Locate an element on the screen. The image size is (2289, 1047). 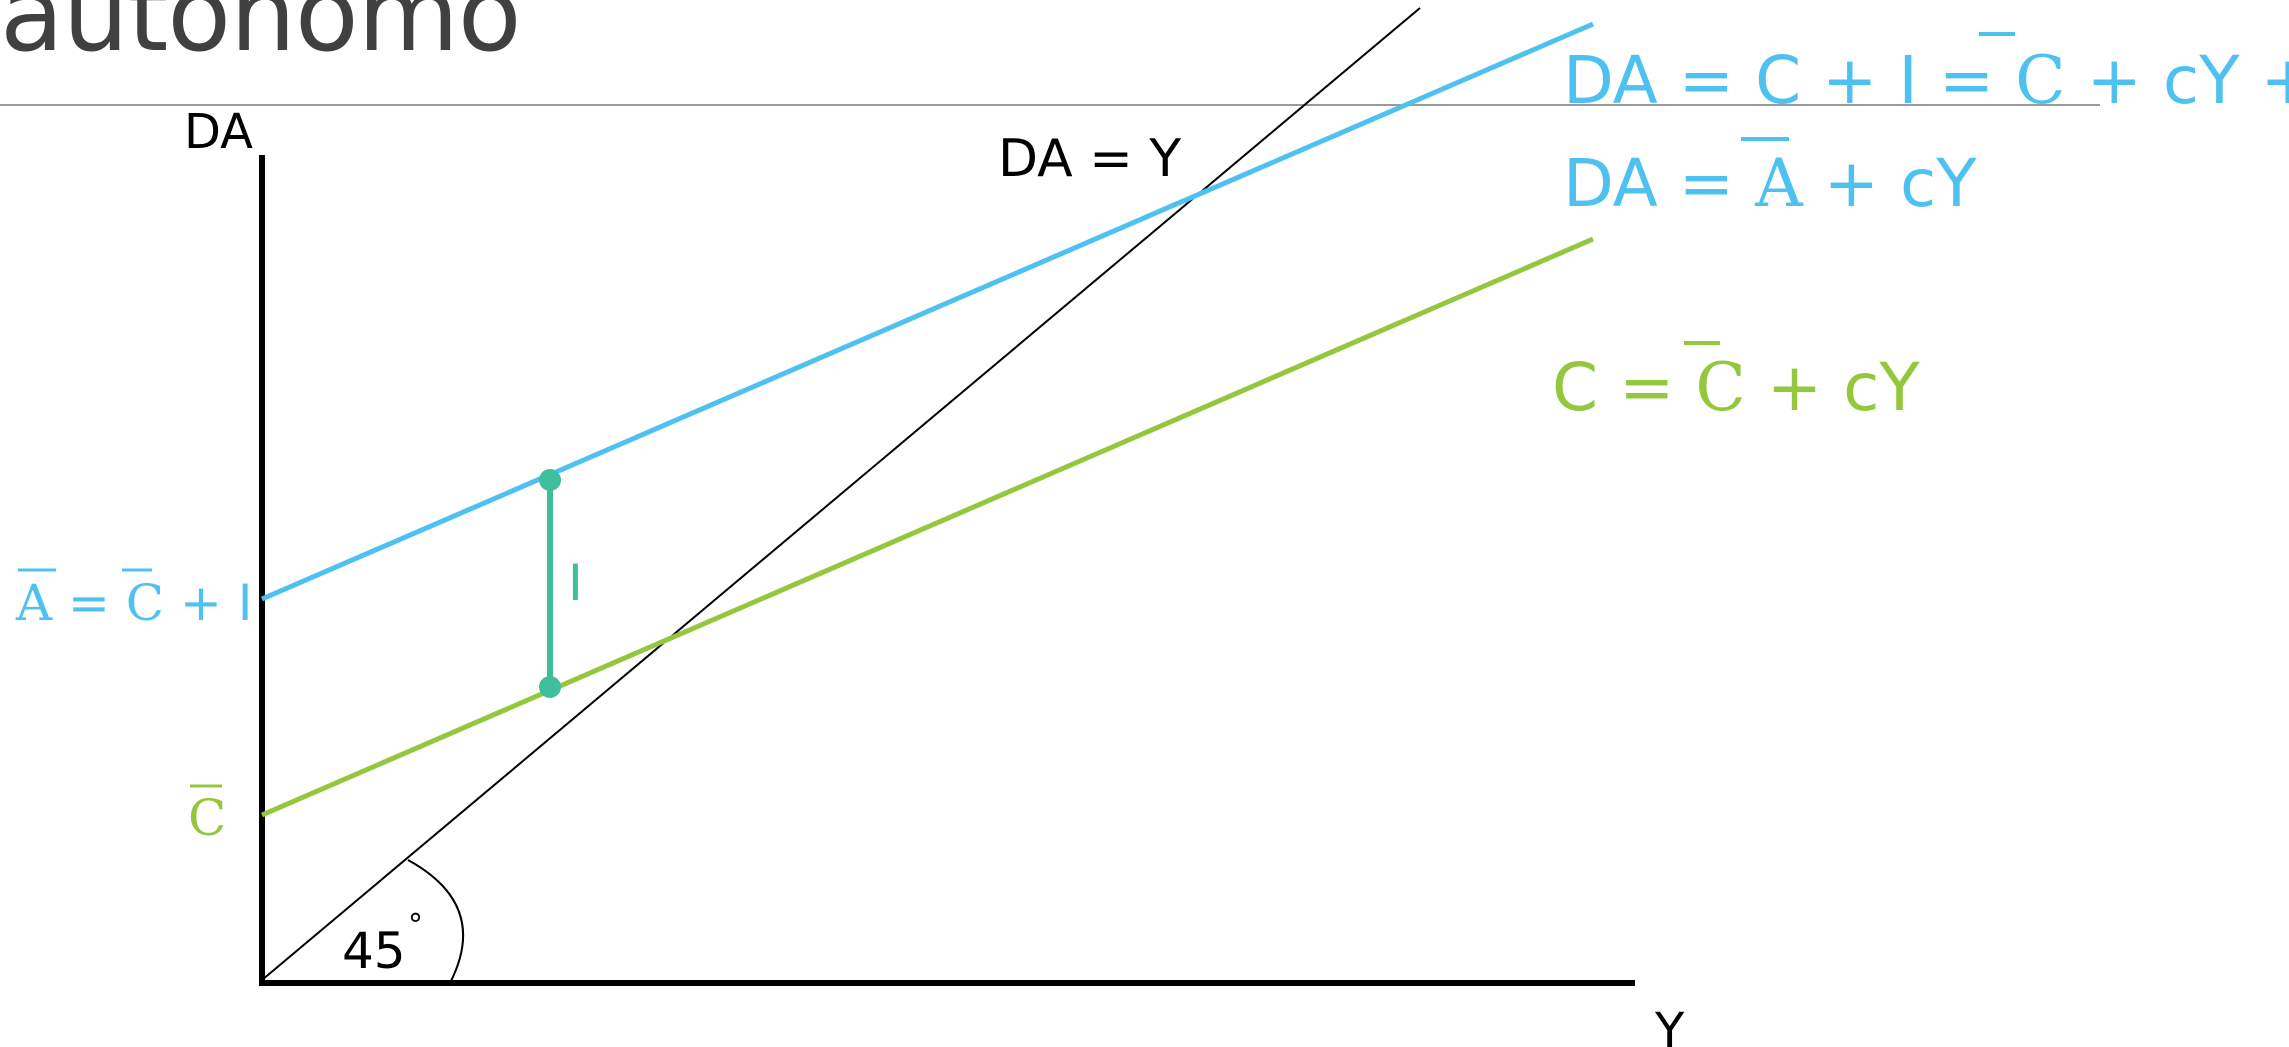
y-axis-label: DA is located at coordinates (218, 132).